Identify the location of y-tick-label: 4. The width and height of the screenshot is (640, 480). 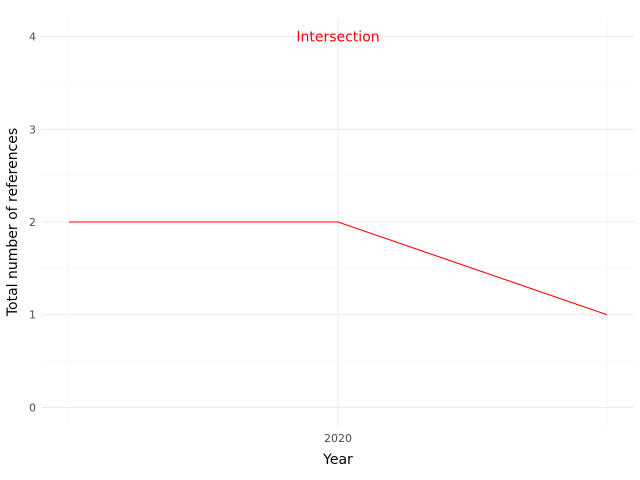
(32, 37).